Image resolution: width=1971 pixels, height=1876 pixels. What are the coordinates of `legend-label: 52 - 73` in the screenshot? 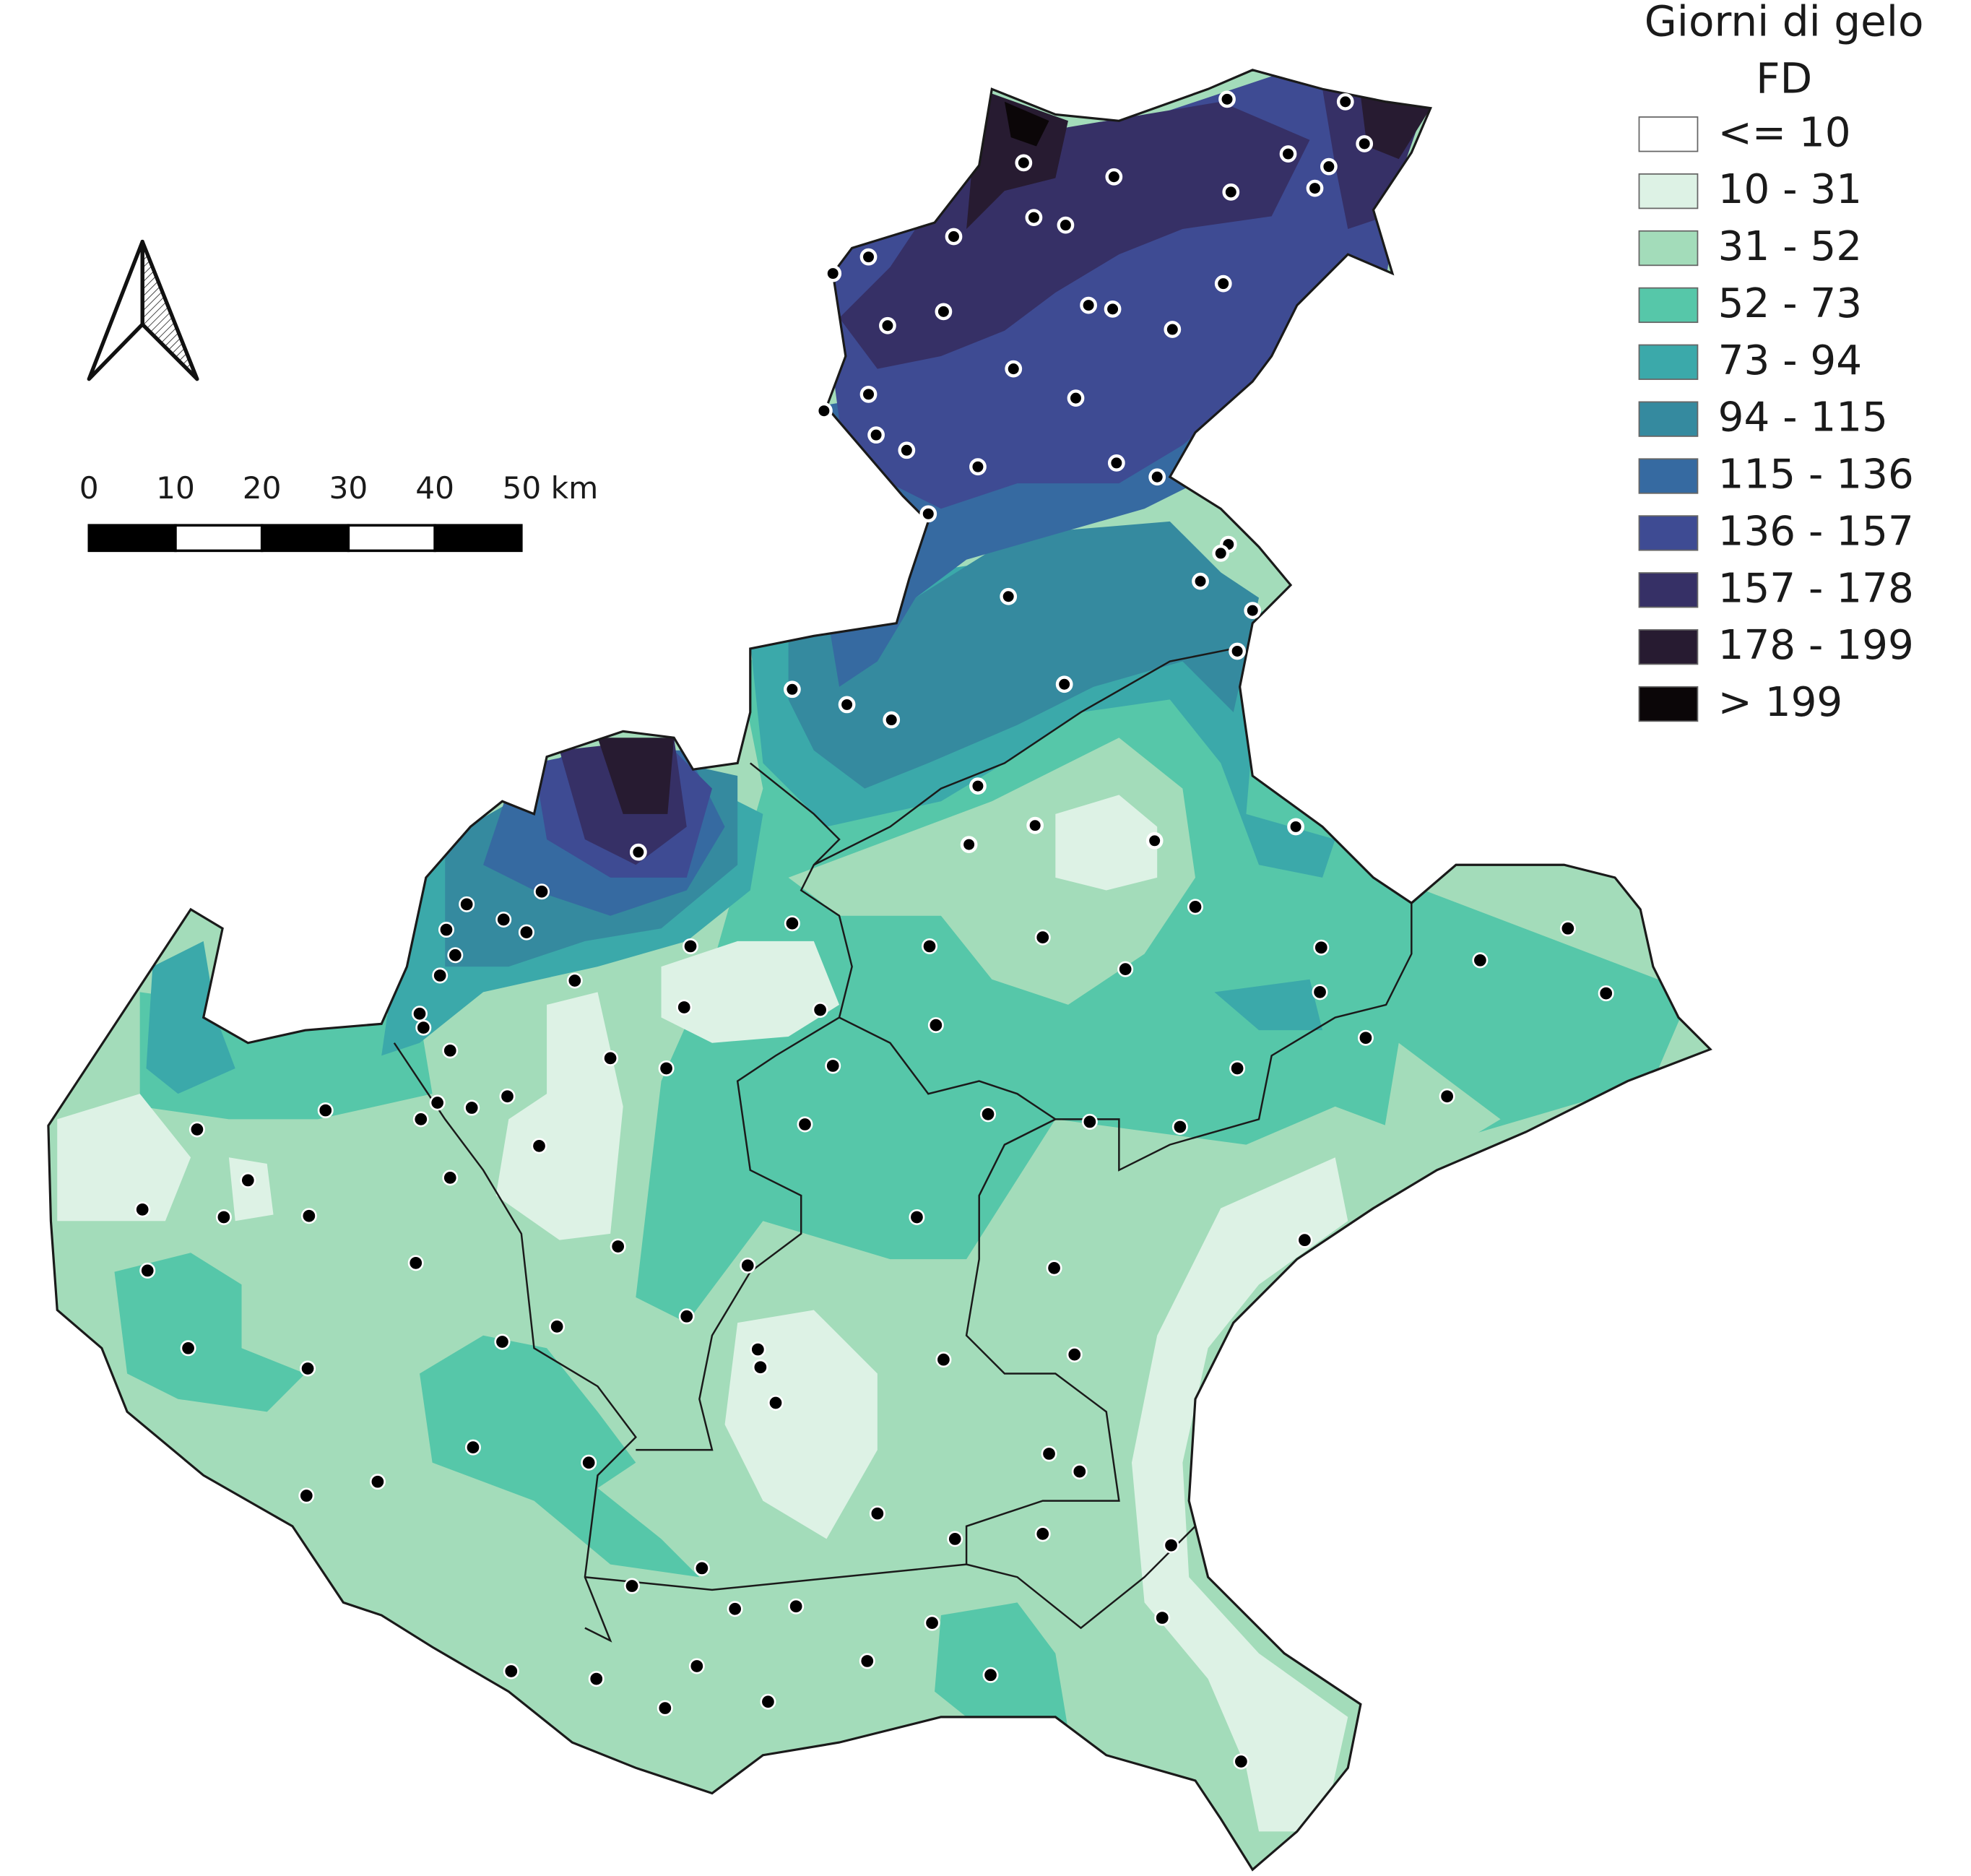 It's located at (1791, 303).